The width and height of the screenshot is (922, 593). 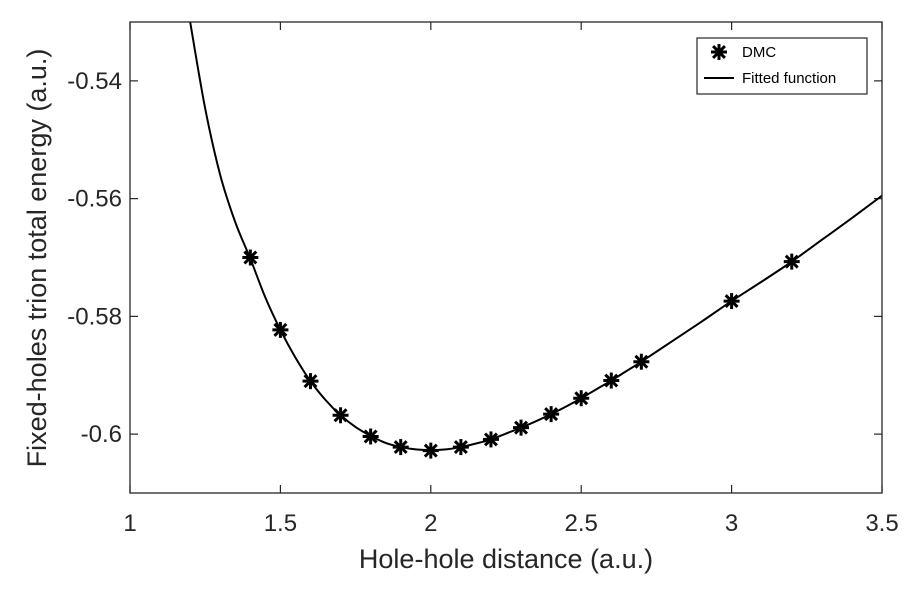 What do you see at coordinates (129, 523) in the screenshot?
I see `x-tick-label: 1` at bounding box center [129, 523].